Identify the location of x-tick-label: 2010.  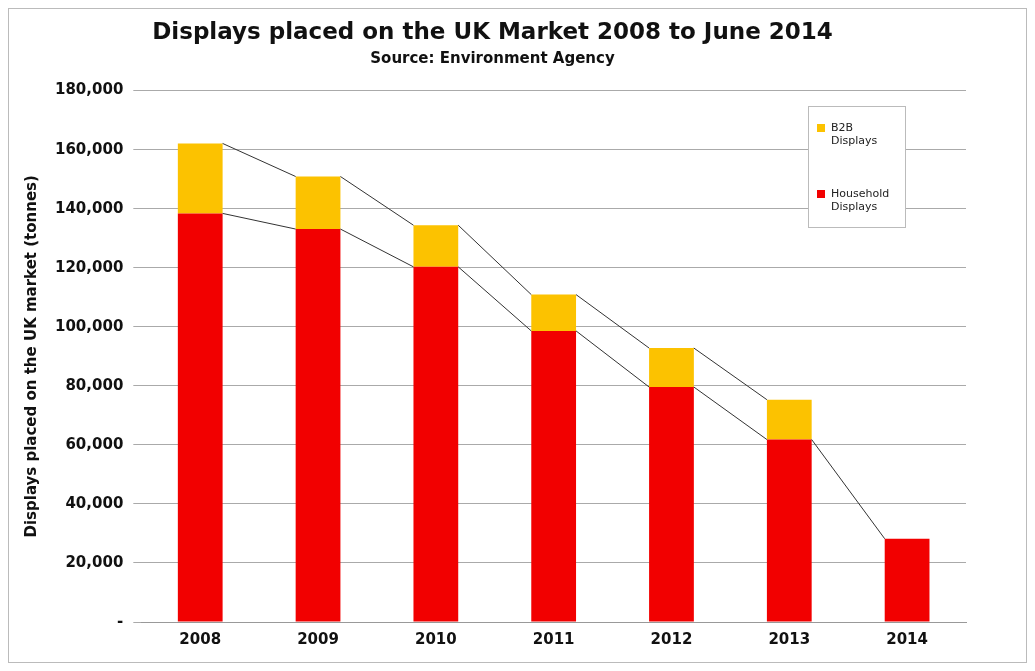
(435, 638).